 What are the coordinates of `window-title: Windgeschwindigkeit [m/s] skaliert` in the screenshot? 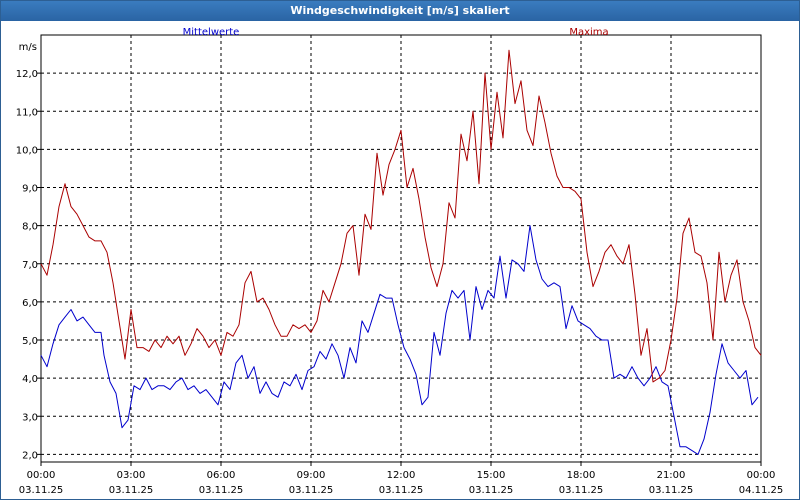 It's located at (400, 11).